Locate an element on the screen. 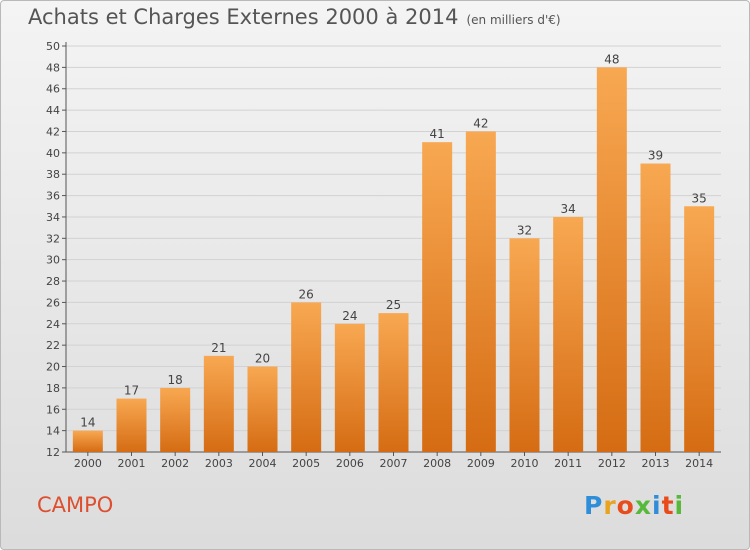  y-tick-label: 50 is located at coordinates (53, 46).